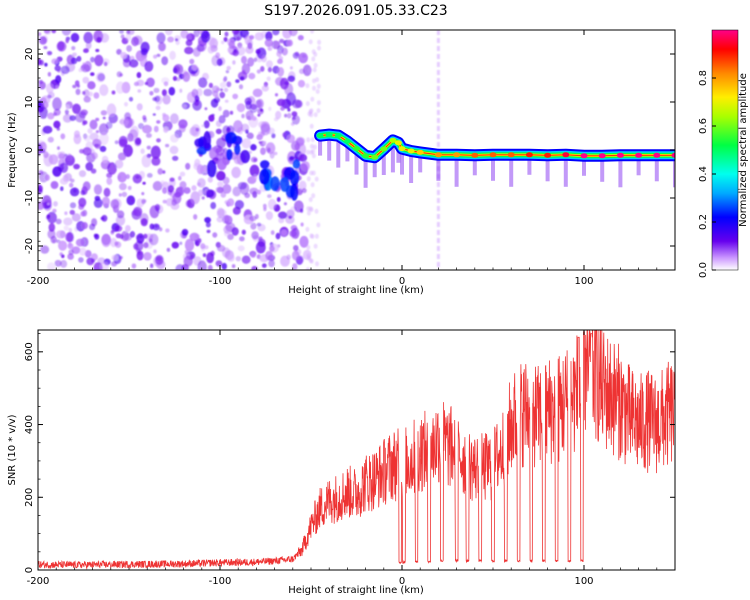  Describe the element at coordinates (29, 198) in the screenshot. I see `y-tick-label: -10` at that location.